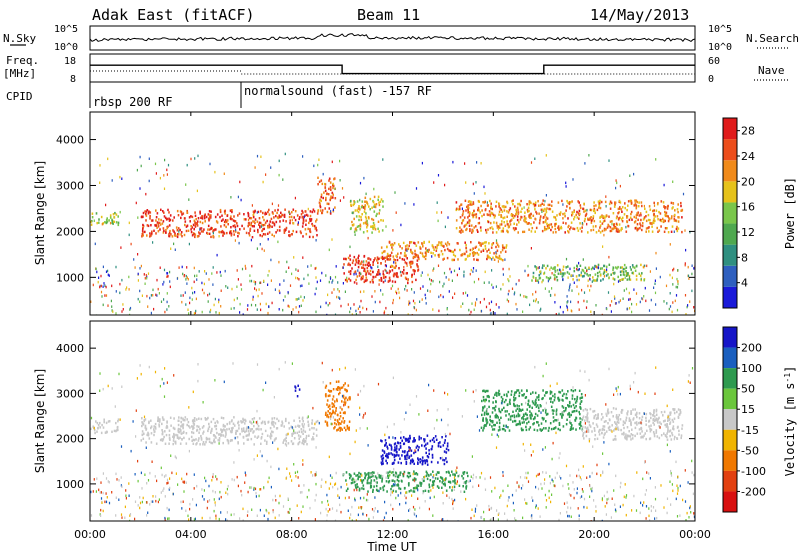  I want to click on colorbar-swatch, so click(730, 276).